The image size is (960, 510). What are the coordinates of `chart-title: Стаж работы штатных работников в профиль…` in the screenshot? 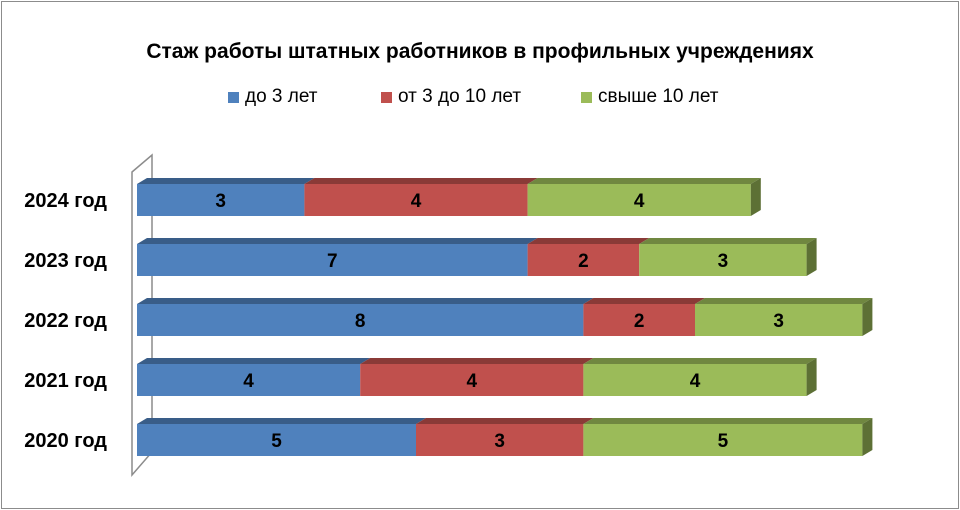 It's located at (480, 51).